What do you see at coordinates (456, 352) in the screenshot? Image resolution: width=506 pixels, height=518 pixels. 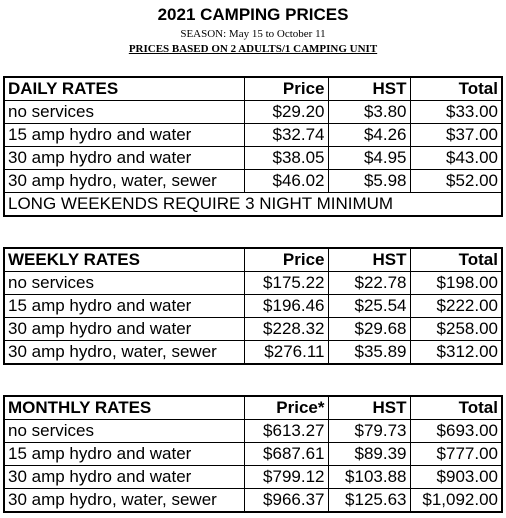 I see `total-cell: $312.00` at bounding box center [456, 352].